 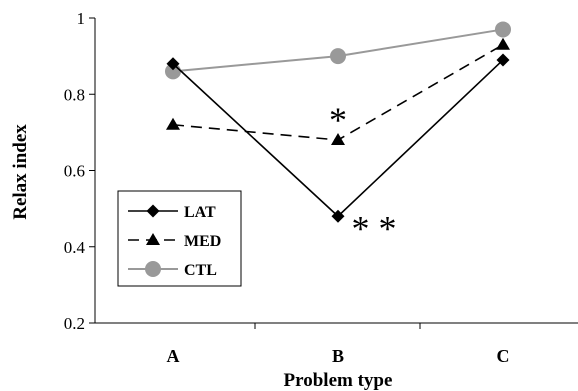 I want to click on y-tick-label: 0.2, so click(x=74, y=323).